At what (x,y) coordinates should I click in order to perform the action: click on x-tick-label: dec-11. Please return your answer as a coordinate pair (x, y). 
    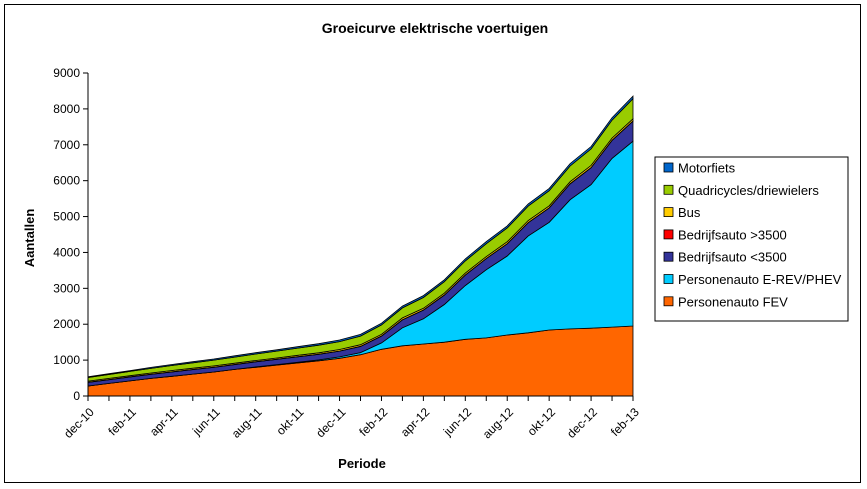
    Looking at the image, I should click on (330, 422).